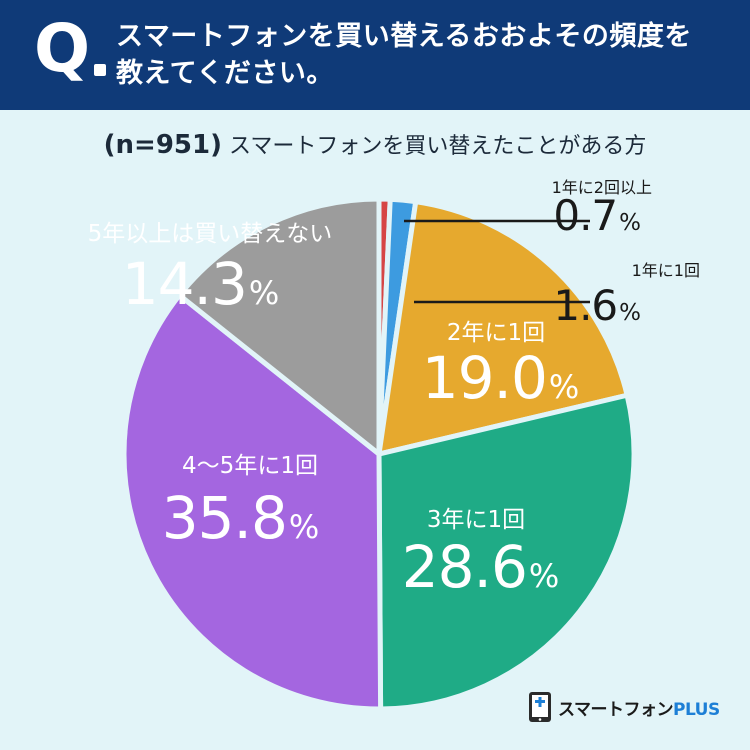 Image resolution: width=750 pixels, height=750 pixels. Describe the element at coordinates (438, 146) in the screenshot. I see `respondent-description: スマートフォンを買い替えたことがある方` at that location.